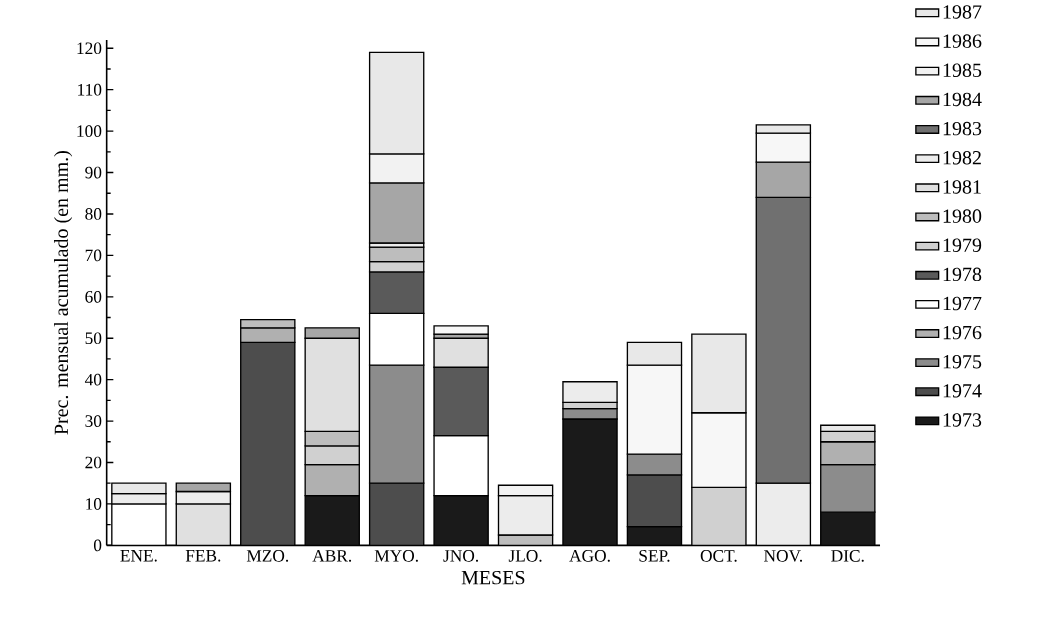 The height and width of the screenshot is (628, 1048). I want to click on x-tick-label: DIC., so click(847, 556).